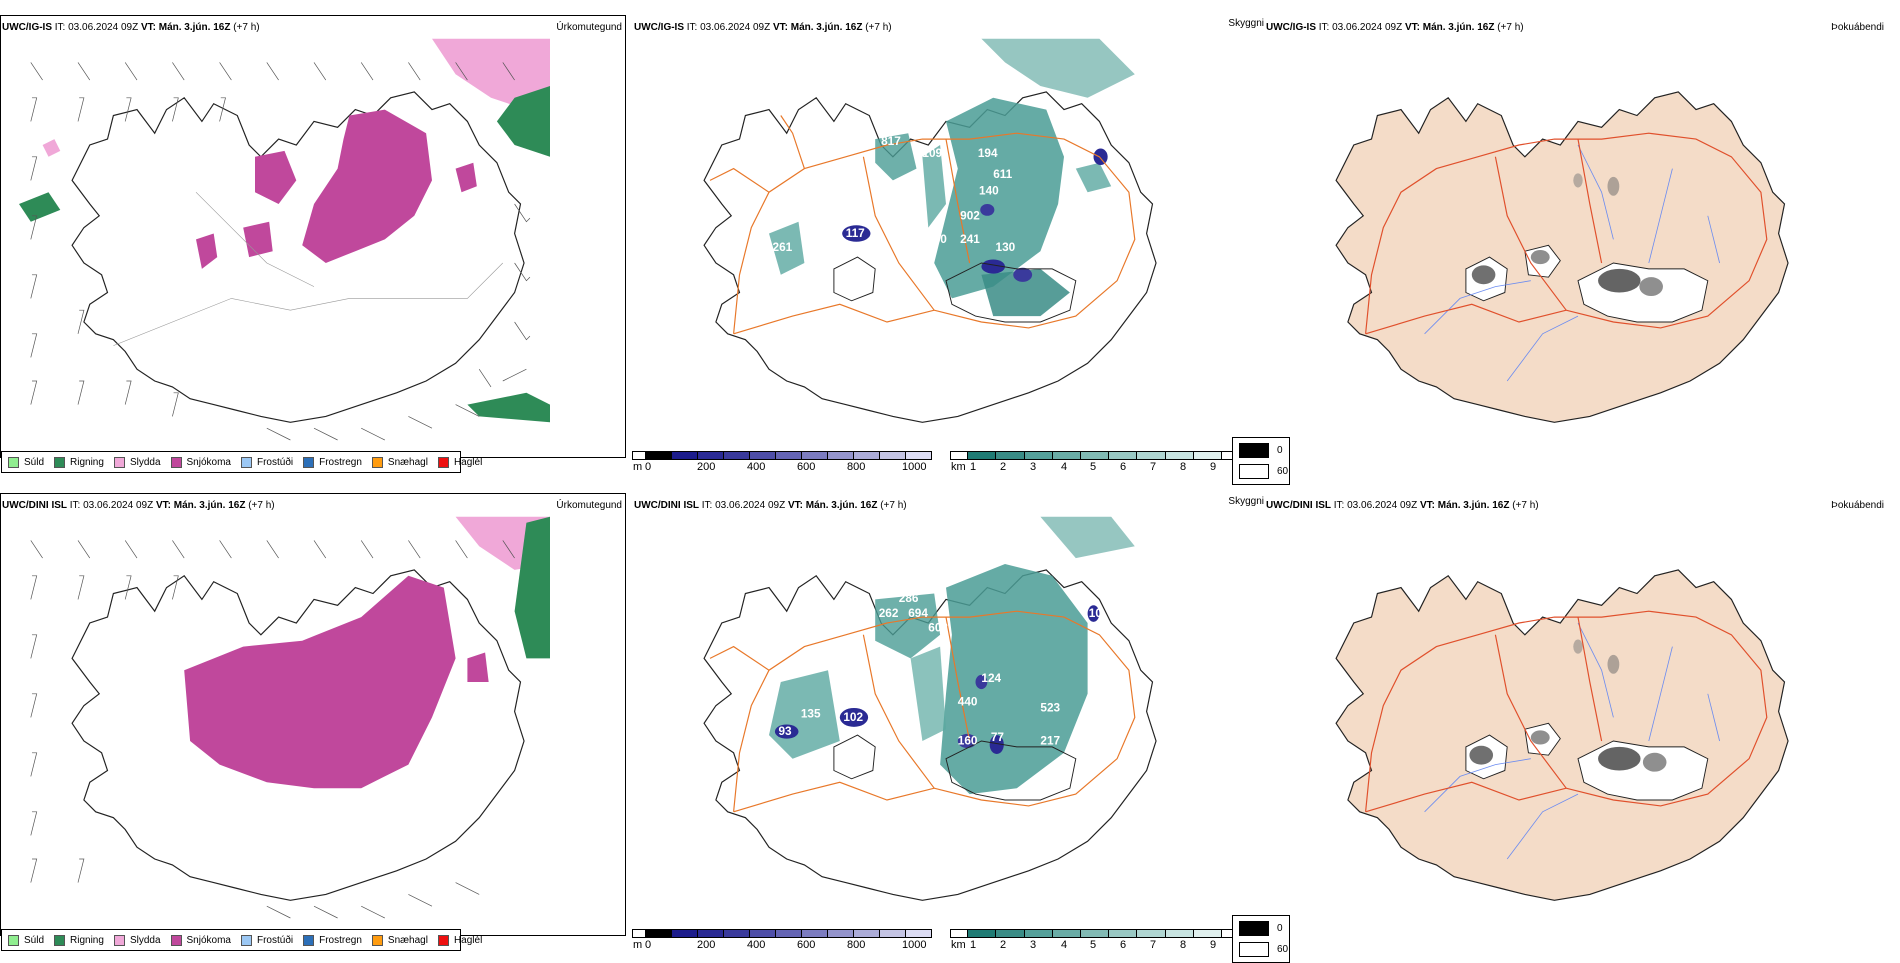 The image size is (1900, 963). Describe the element at coordinates (52, 148) in the screenshot. I see `sleet-area` at that location.